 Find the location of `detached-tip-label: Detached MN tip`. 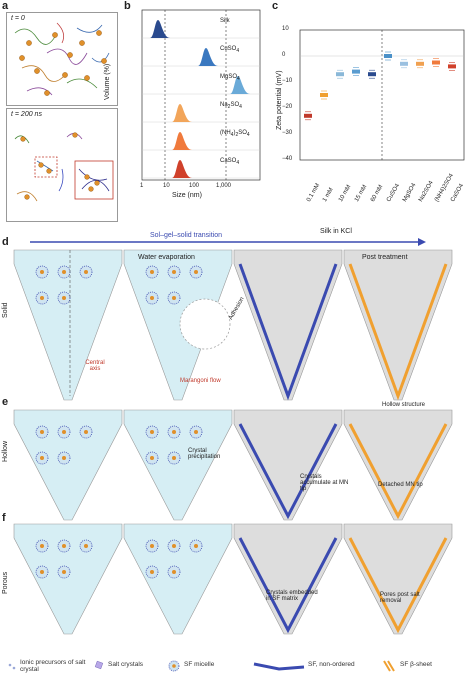

detached-tip-label: Detached MN tip is located at coordinates (400, 485).